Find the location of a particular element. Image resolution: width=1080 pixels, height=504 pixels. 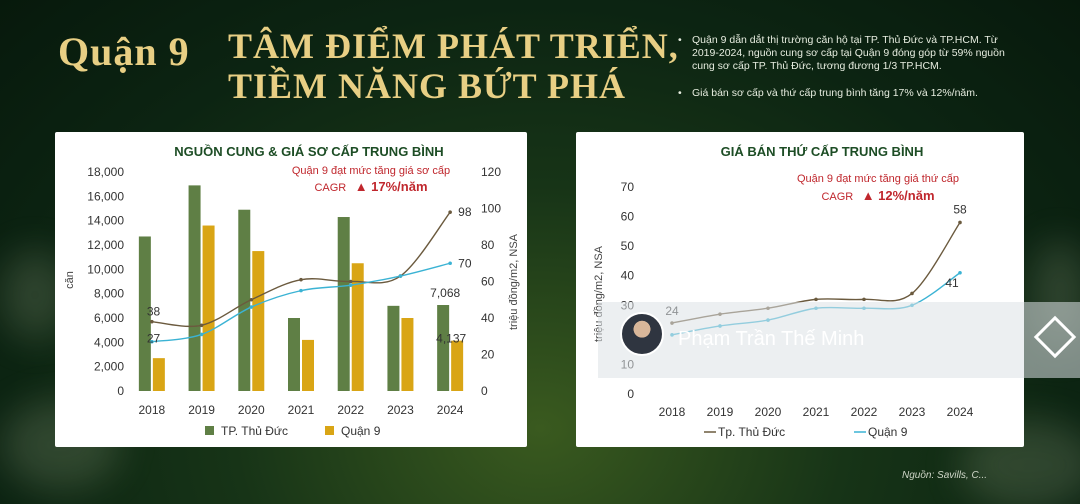

cagr-value: ▲ 17%/năm is located at coordinates (391, 186).